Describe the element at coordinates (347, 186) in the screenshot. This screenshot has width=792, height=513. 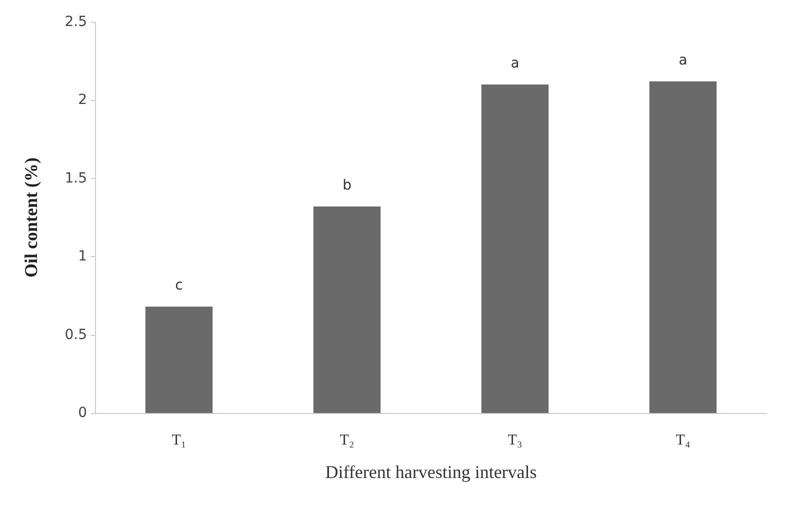
I see `annotation: b` at that location.